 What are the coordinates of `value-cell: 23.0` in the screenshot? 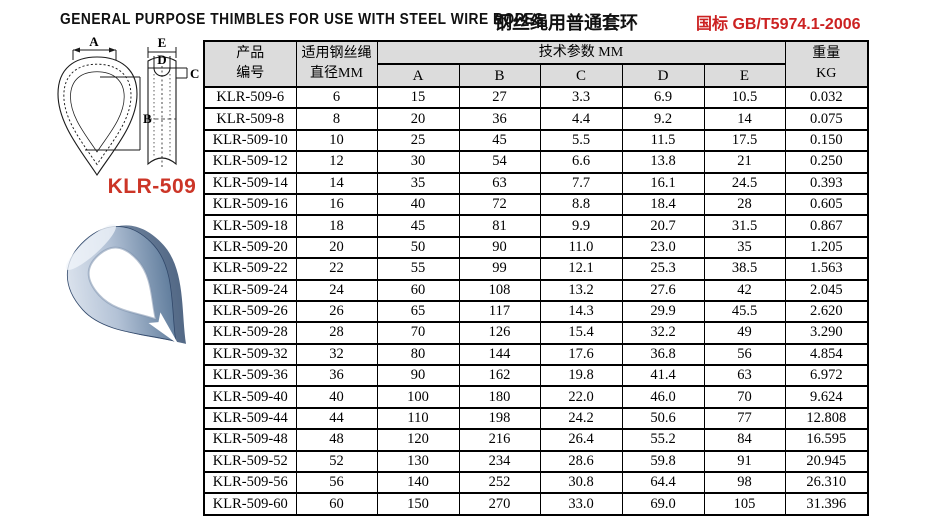 It's located at (663, 247).